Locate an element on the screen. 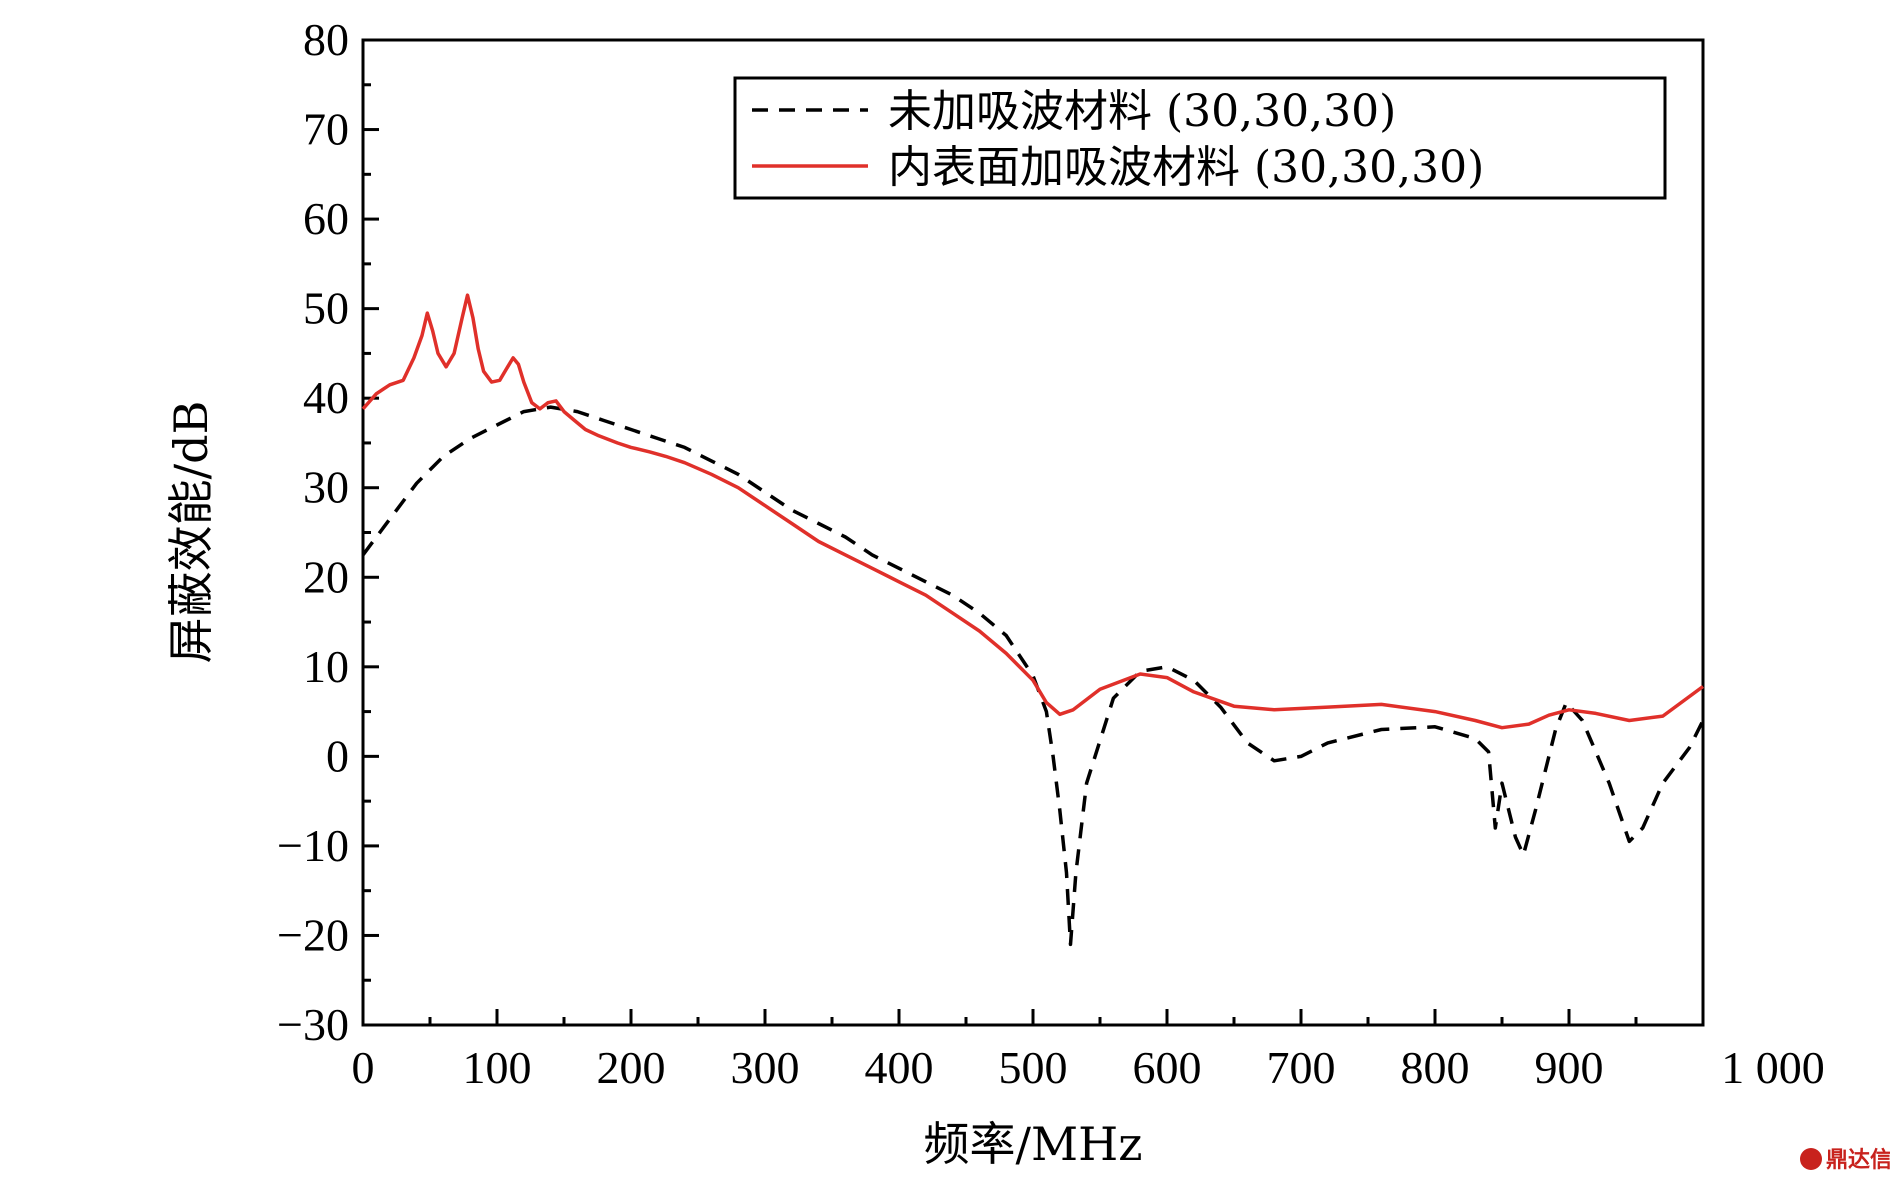  y-tick-label: −10 is located at coordinates (313, 845).